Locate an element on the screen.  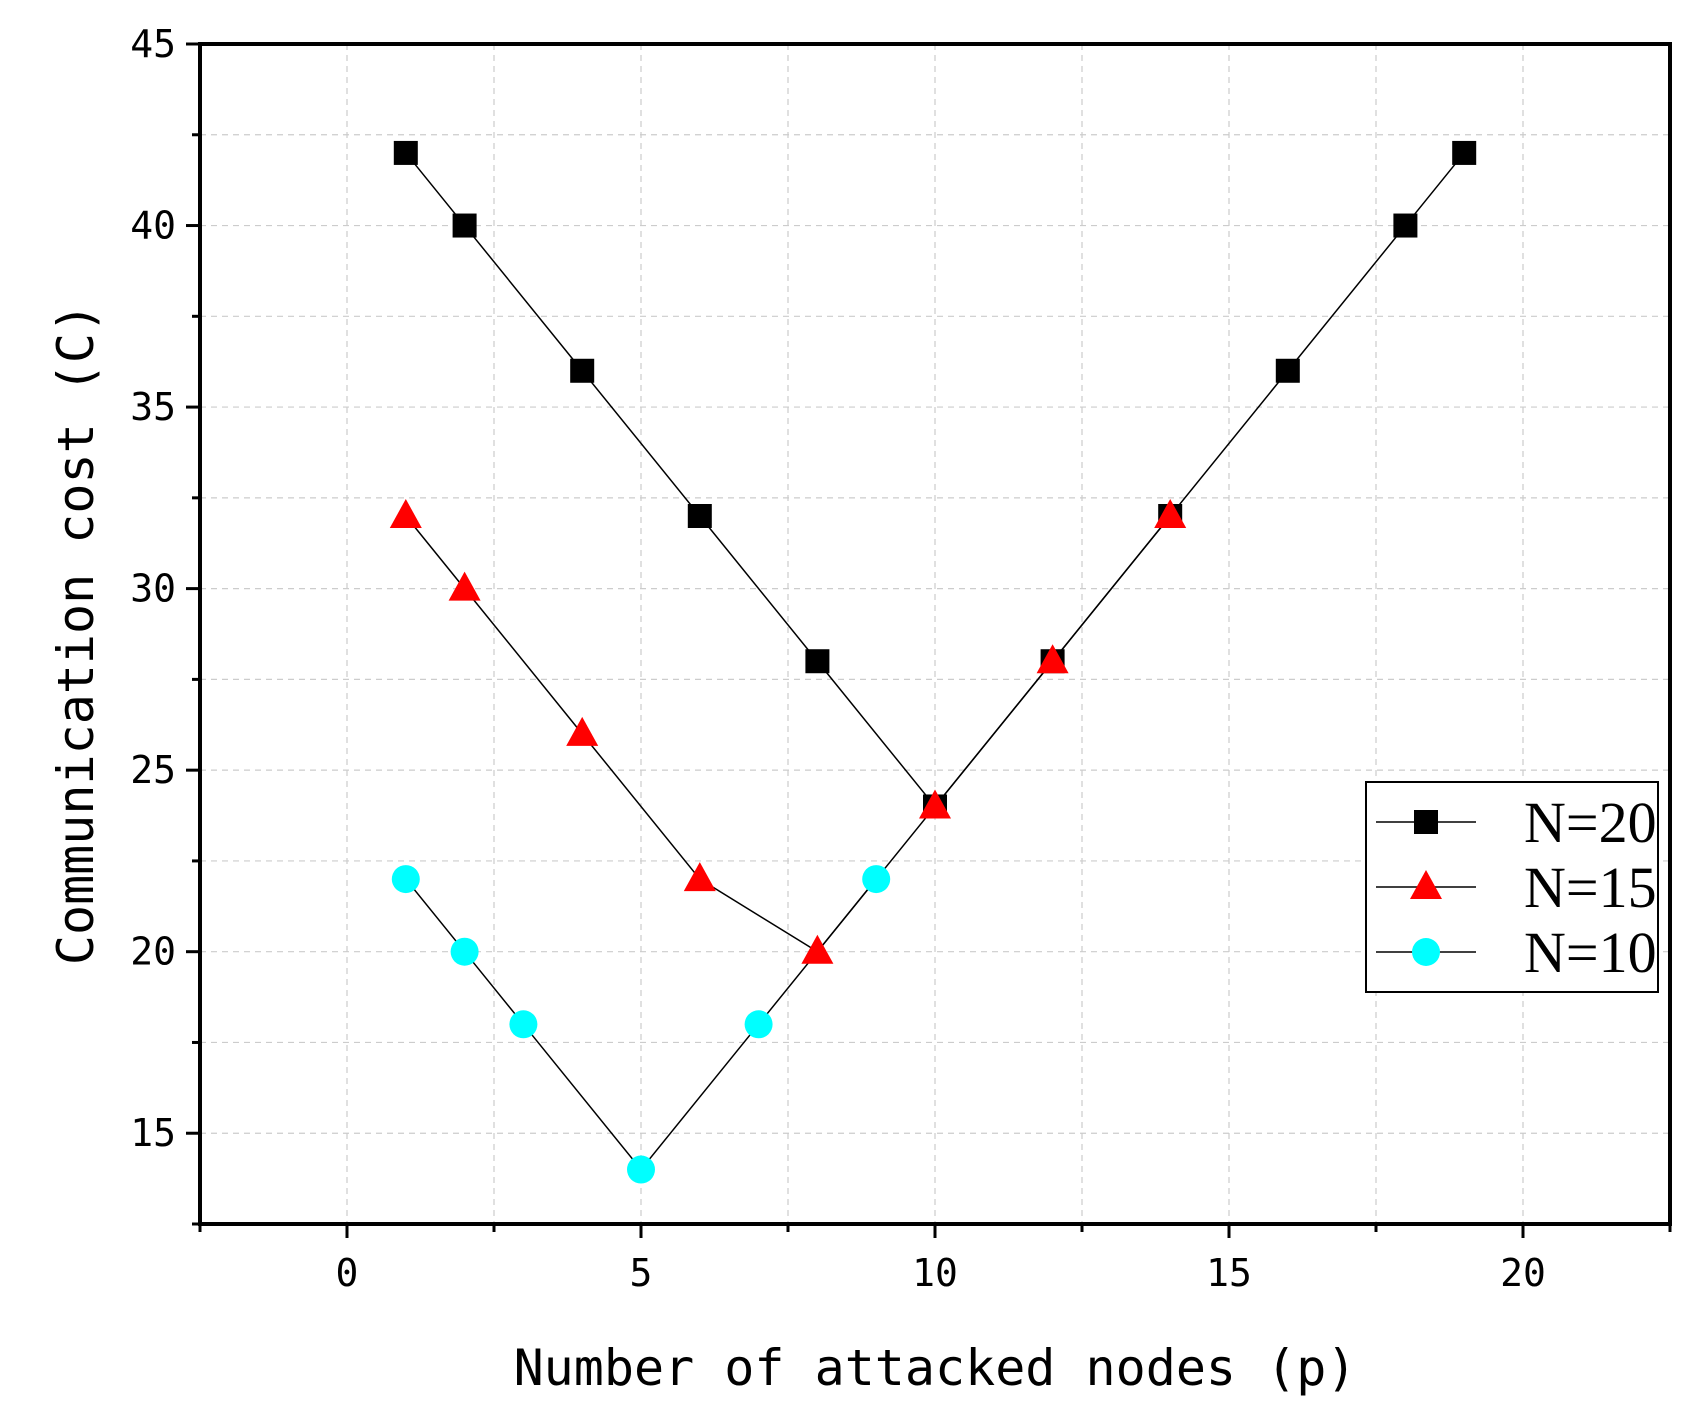
y-tick-label: 30 is located at coordinates (153, 589).